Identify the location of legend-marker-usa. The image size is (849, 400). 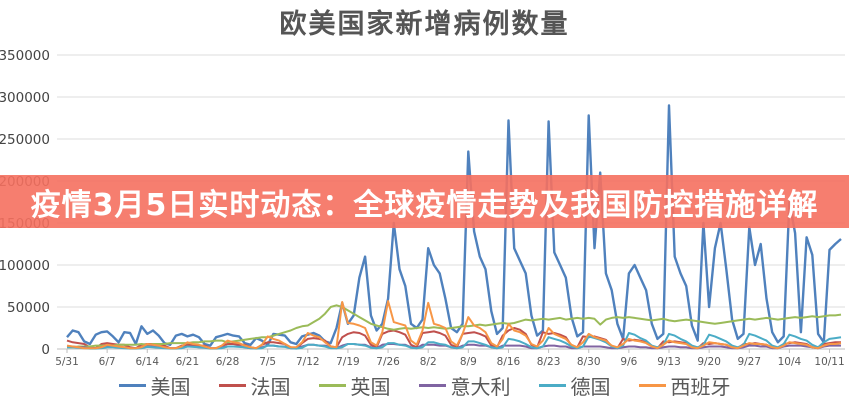
(132, 385).